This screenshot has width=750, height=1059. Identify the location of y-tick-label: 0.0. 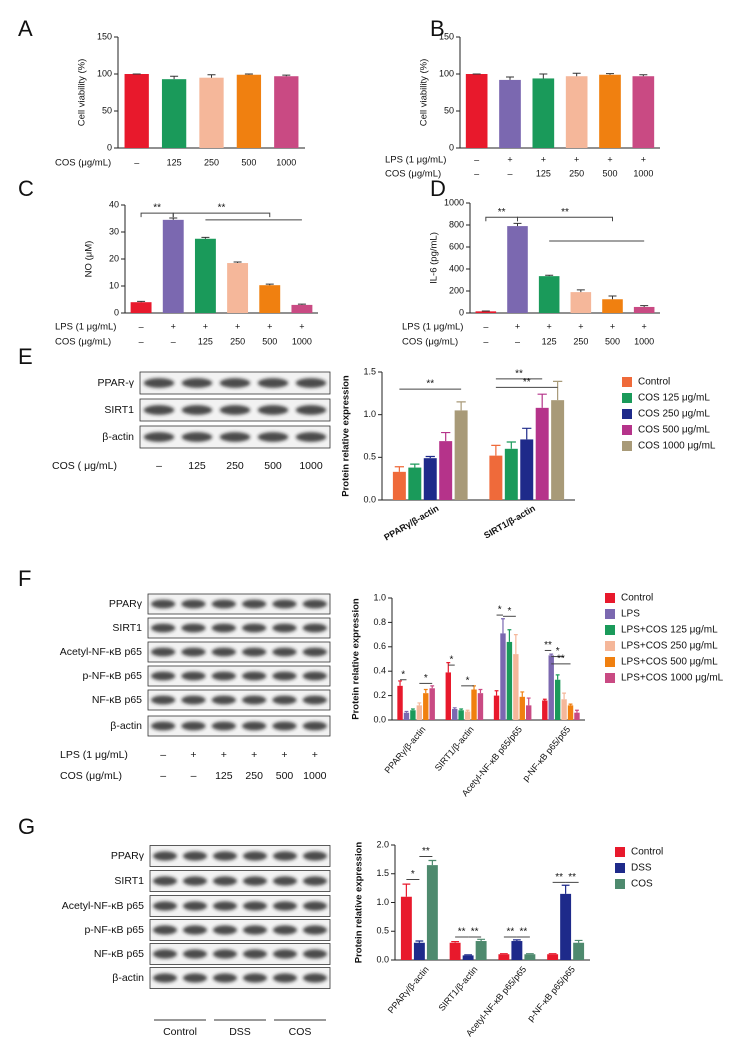
(379, 719).